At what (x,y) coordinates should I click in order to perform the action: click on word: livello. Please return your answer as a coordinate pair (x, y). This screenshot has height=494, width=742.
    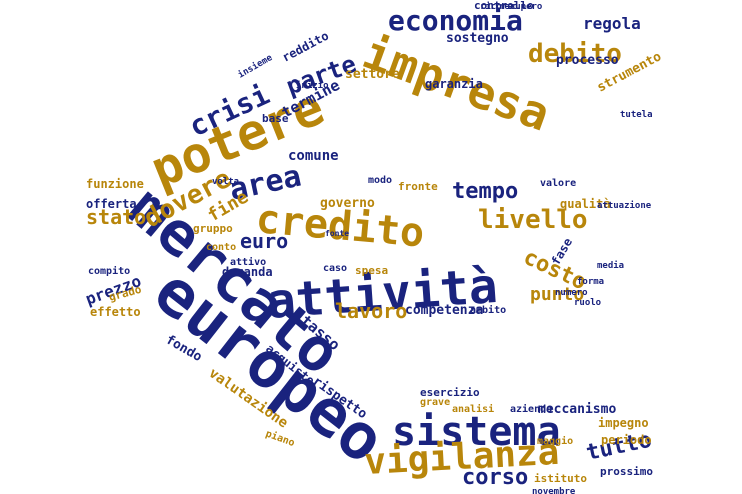
    Looking at the image, I should click on (533, 220).